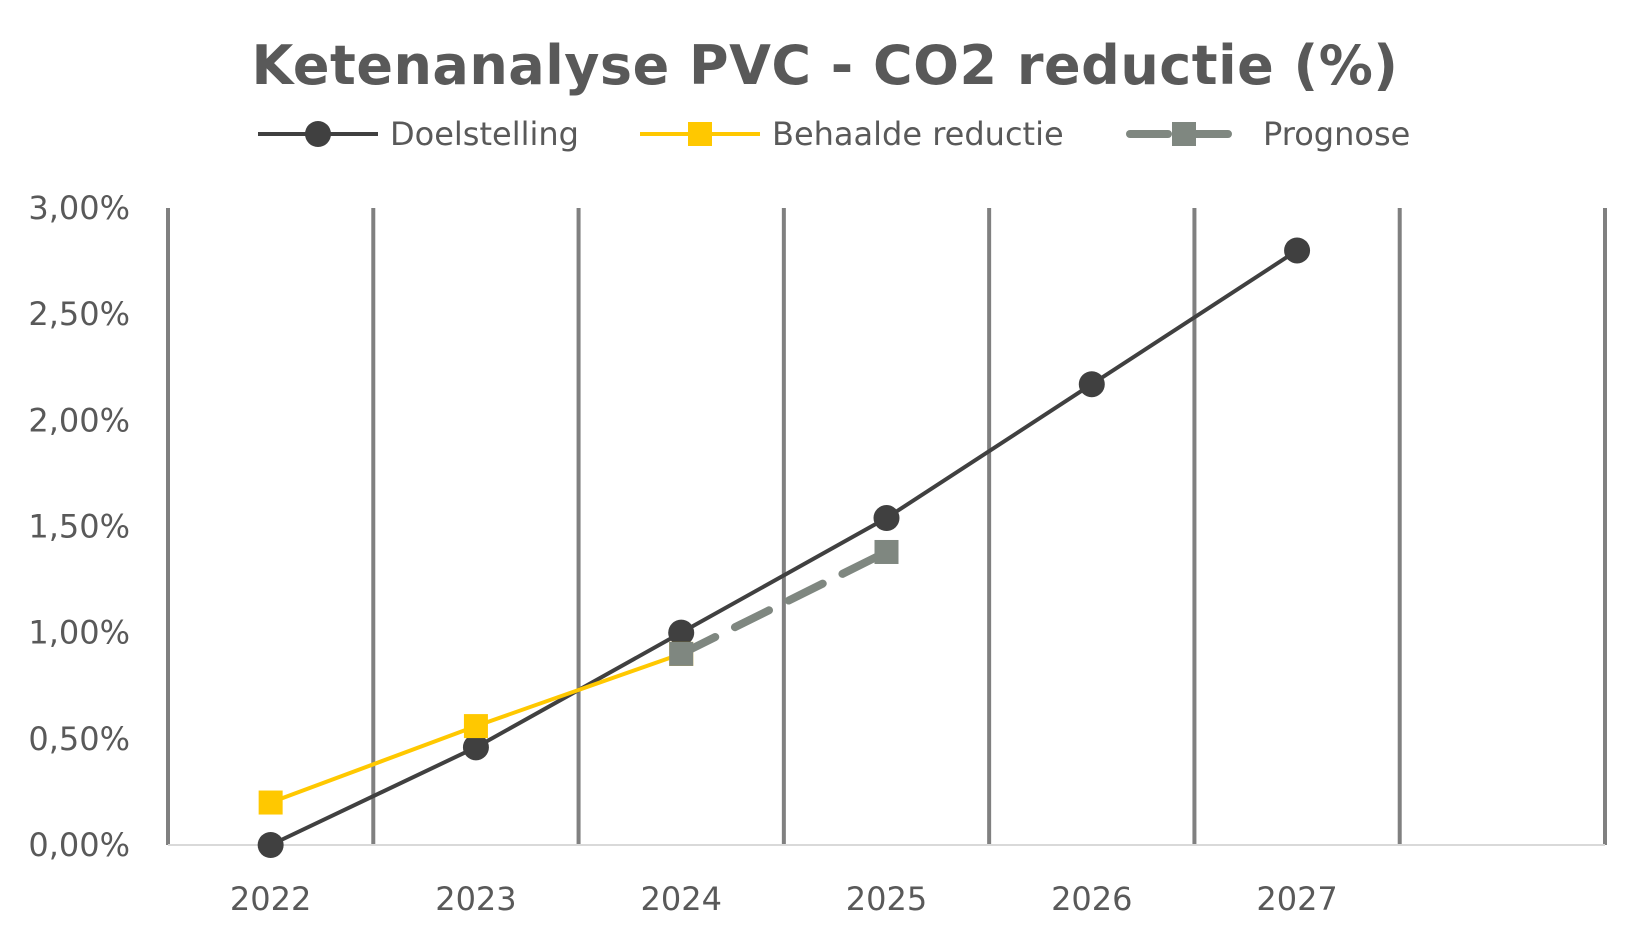 This screenshot has width=1650, height=951. Describe the element at coordinates (1091, 899) in the screenshot. I see `x-tick-label: 2026` at that location.